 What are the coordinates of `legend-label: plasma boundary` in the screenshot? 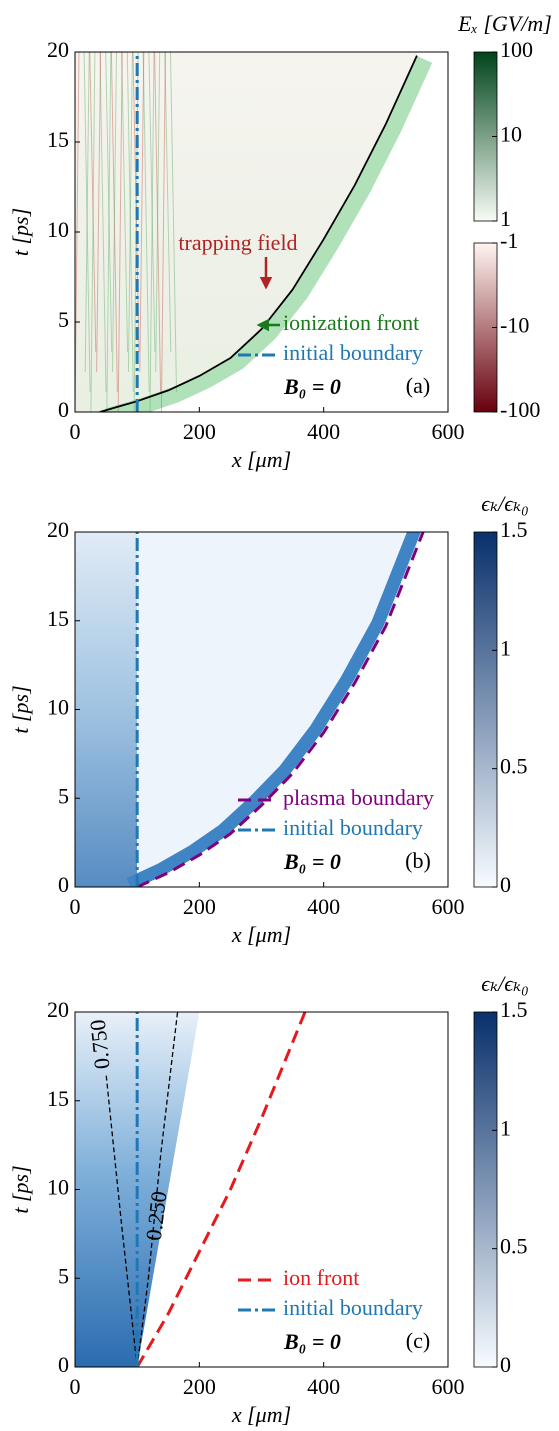 It's located at (358, 797).